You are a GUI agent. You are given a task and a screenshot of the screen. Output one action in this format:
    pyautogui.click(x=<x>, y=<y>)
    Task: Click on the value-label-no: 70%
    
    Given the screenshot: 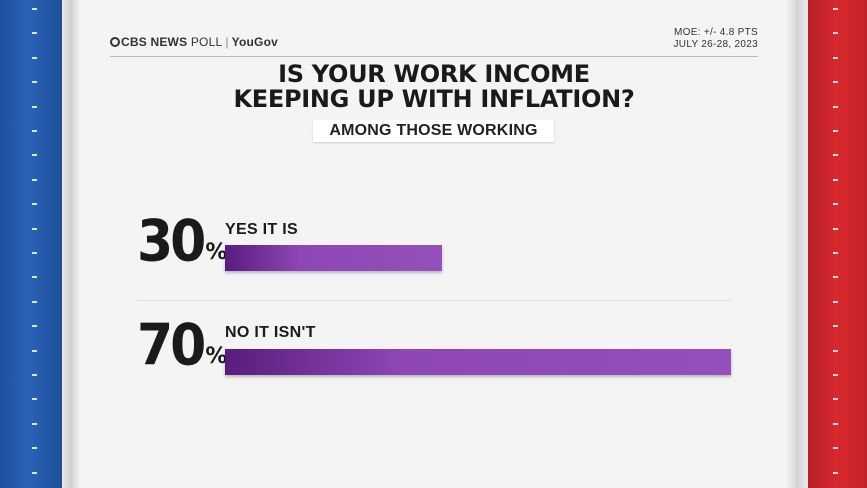 What is the action you would take?
    pyautogui.click(x=182, y=346)
    